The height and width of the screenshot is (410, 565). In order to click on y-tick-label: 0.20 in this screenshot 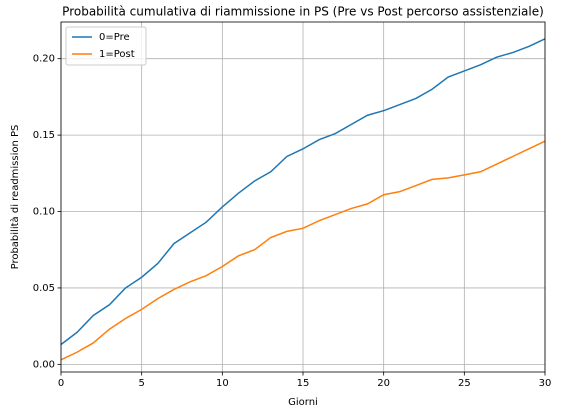, I will do `click(44, 59)`.